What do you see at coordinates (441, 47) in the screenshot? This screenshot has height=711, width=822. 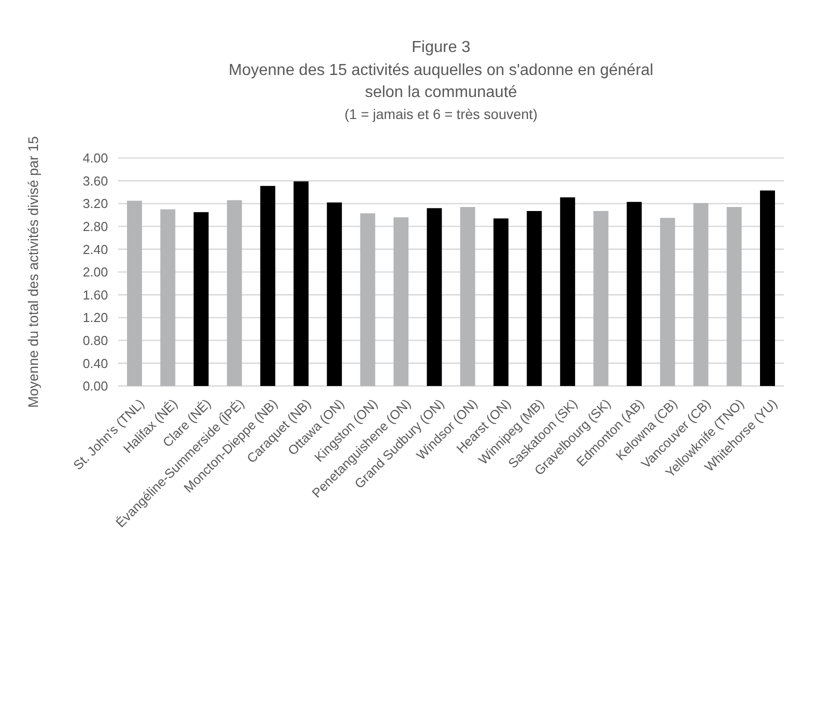 I see `chart-title: Figure 3` at bounding box center [441, 47].